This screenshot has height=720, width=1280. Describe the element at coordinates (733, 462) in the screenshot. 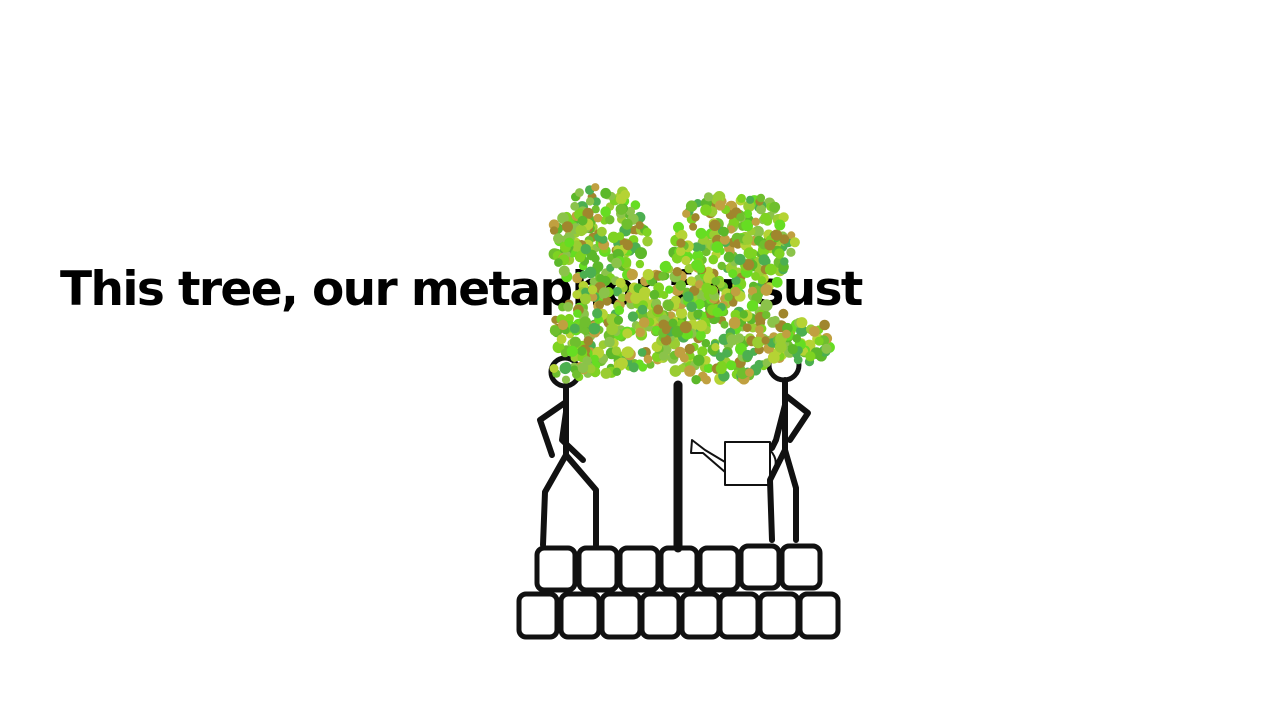

I see `watering-can` at that location.